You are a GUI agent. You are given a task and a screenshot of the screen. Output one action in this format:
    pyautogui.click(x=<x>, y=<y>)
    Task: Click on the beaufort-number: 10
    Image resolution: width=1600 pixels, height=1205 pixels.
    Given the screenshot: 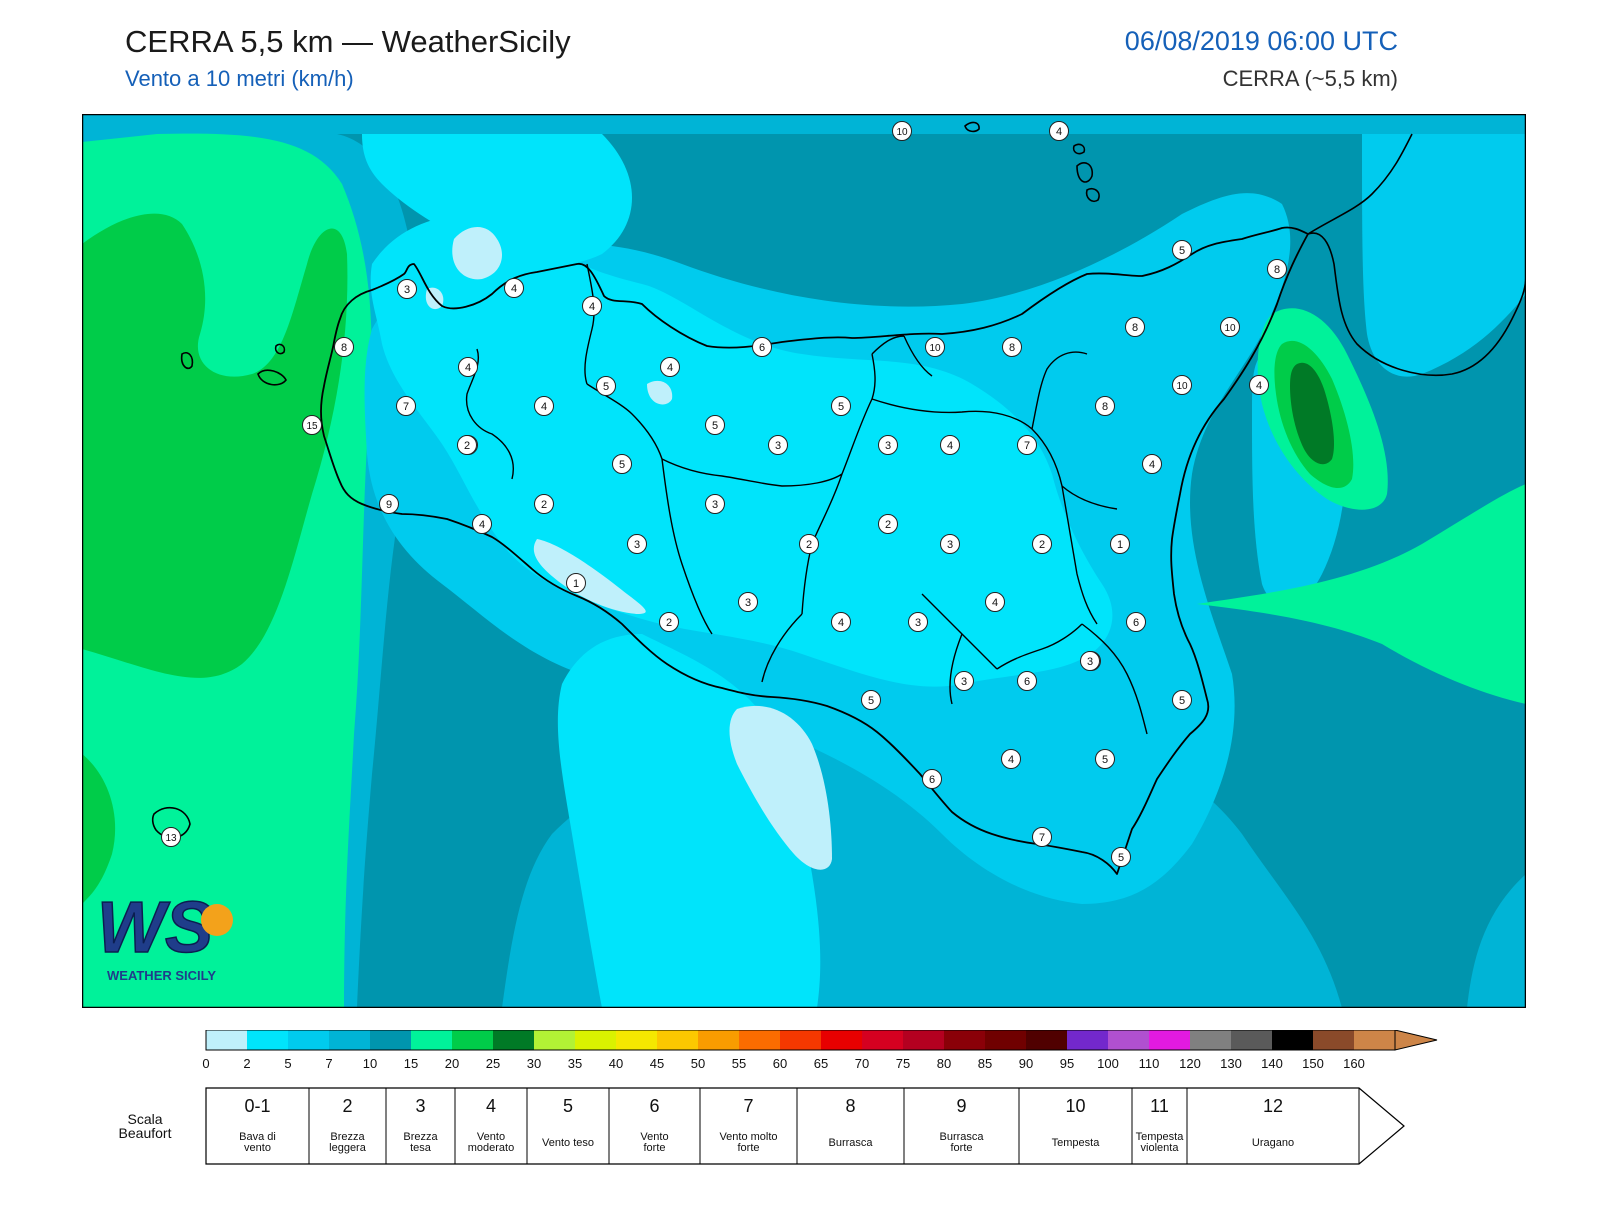 What is the action you would take?
    pyautogui.click(x=1075, y=1106)
    